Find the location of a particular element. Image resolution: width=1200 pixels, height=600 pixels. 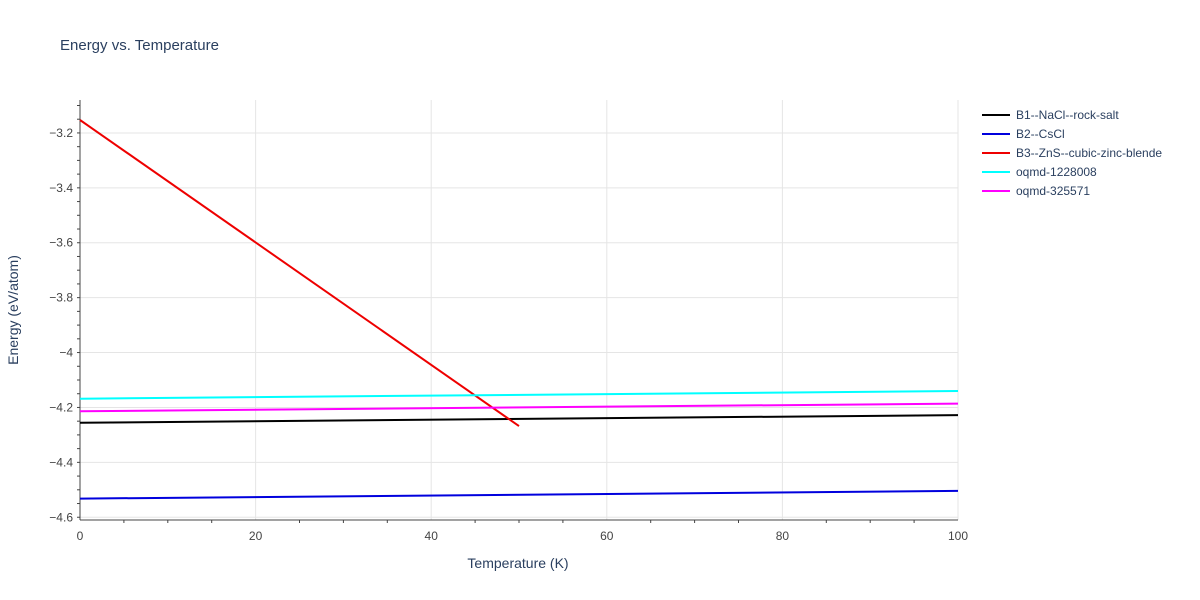

legend-label: oqmd-1228008 is located at coordinates (1056, 172).